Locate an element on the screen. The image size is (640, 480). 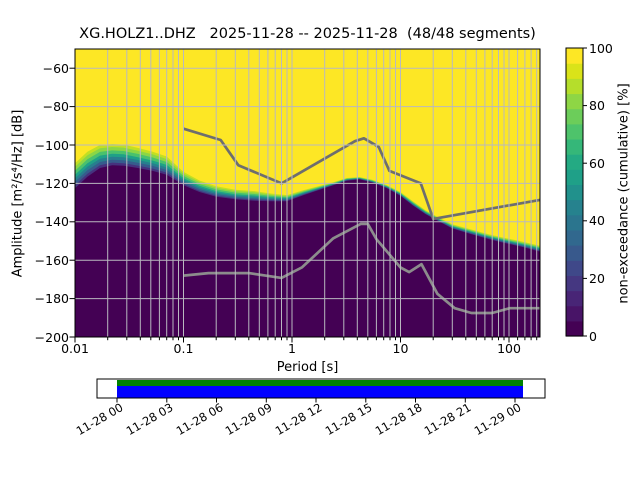
colorbar-border is located at coordinates (574, 192).